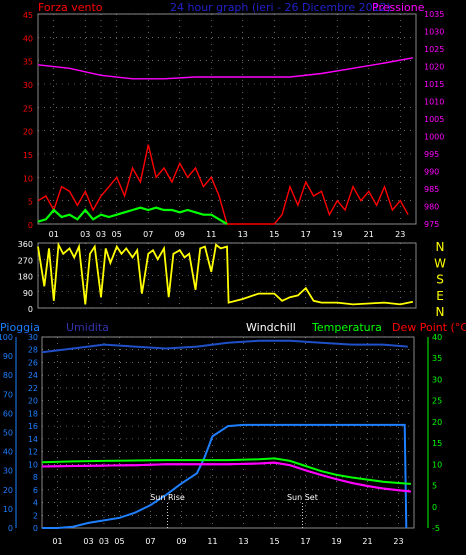 Image resolution: width=466 pixels, height=555 pixels. I want to click on direction-degrees-axis: 0 90 180 270 360, so click(25, 277).